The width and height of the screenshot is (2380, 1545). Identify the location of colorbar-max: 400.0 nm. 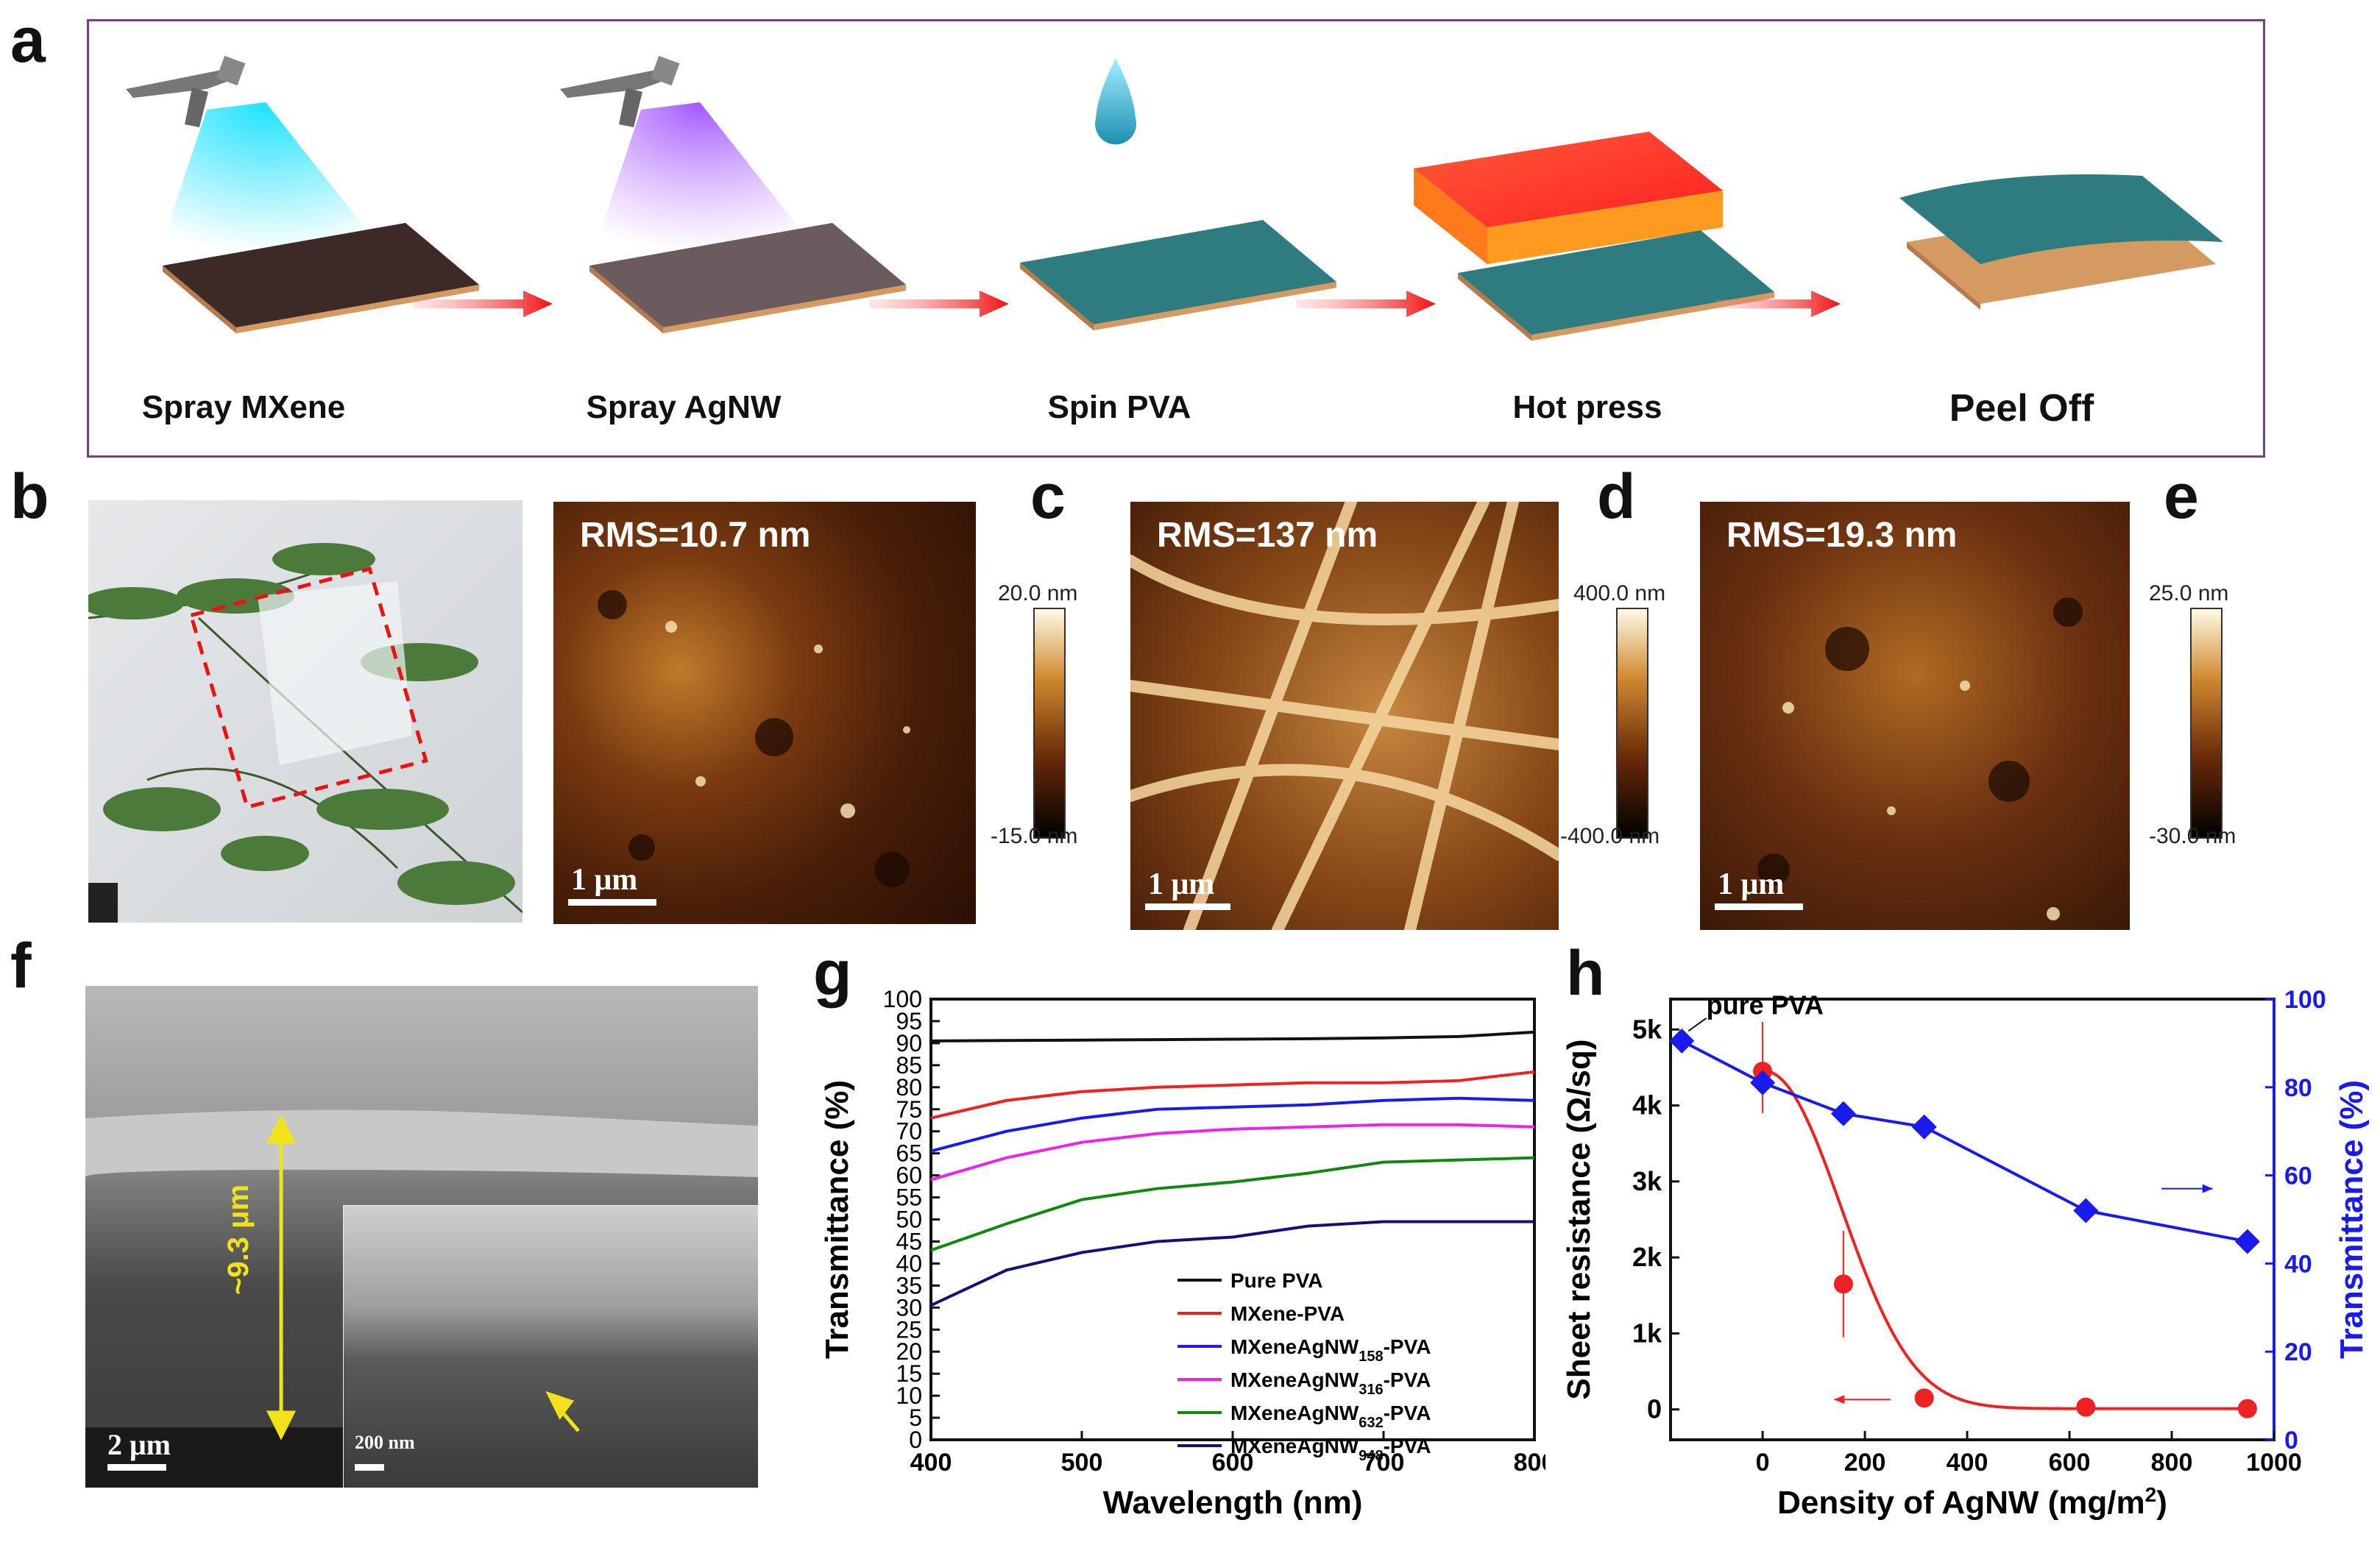
(1619, 593).